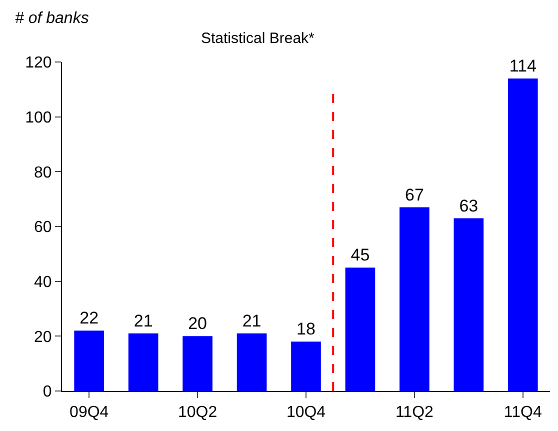  Describe the element at coordinates (38, 117) in the screenshot. I see `y-tick-label: 100` at that location.